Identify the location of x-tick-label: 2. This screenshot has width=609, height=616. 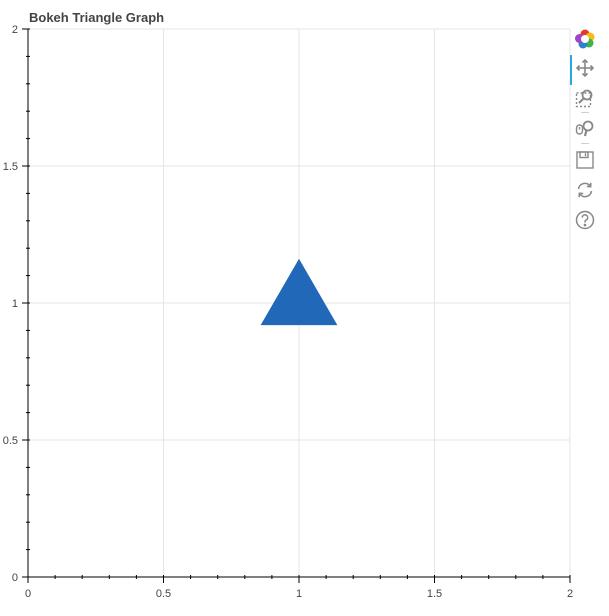
(570, 594).